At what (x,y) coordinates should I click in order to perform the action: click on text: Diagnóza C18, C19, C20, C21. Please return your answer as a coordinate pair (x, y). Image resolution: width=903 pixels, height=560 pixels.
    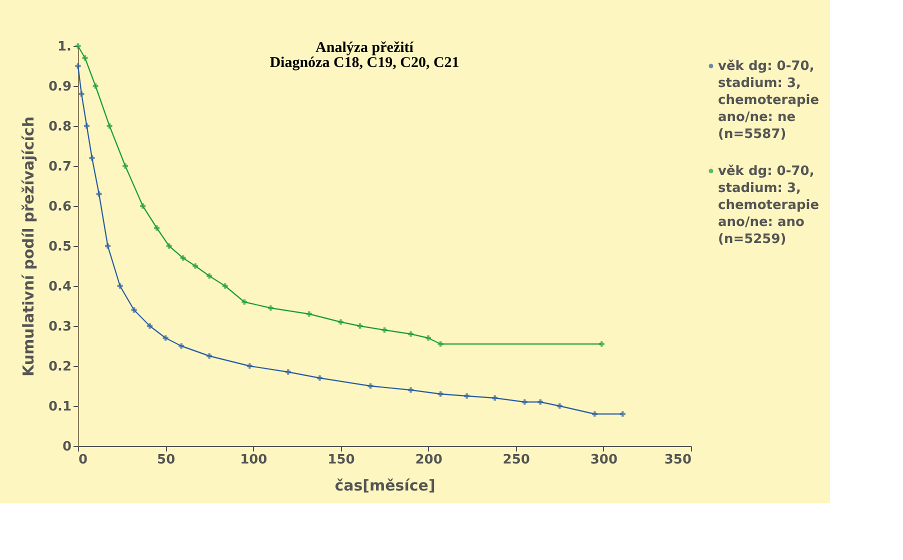
    Looking at the image, I should click on (365, 63).